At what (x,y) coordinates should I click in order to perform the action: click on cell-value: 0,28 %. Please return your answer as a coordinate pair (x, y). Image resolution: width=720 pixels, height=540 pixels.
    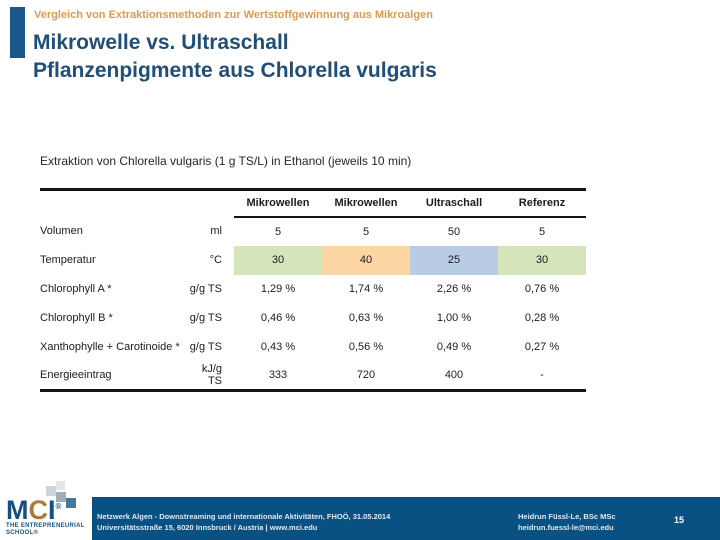
    Looking at the image, I should click on (542, 318).